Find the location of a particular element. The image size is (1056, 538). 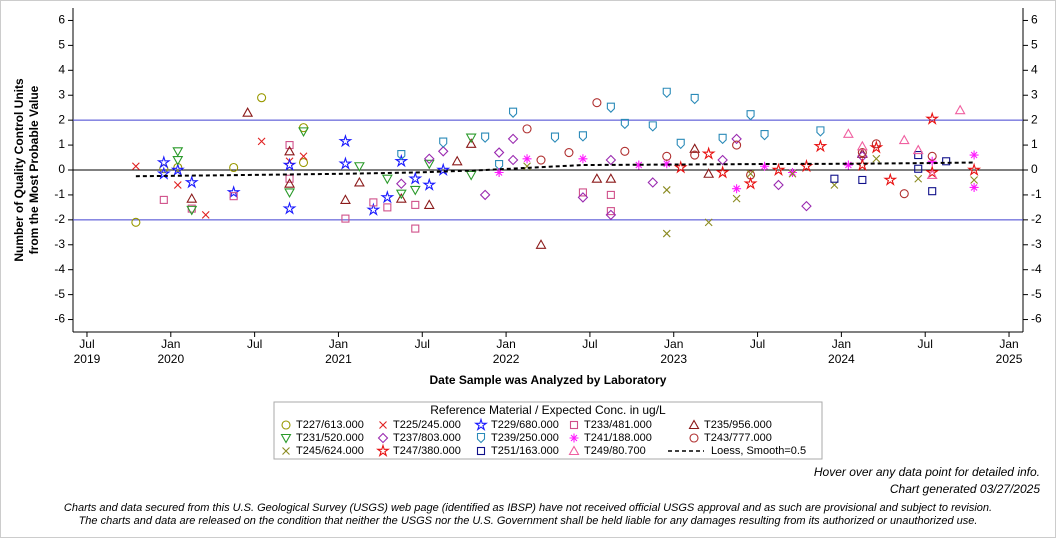

x-axis-title: Date Sample was Analyzed by Laboratory is located at coordinates (548, 380).